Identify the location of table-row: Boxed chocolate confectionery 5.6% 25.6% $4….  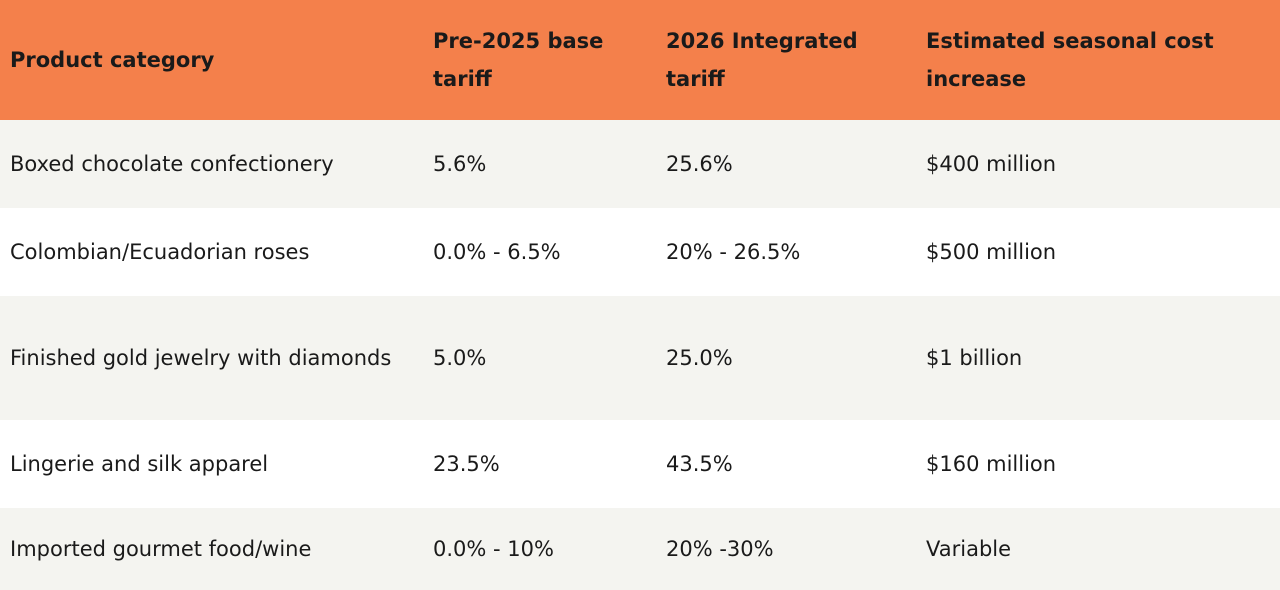
(640, 164).